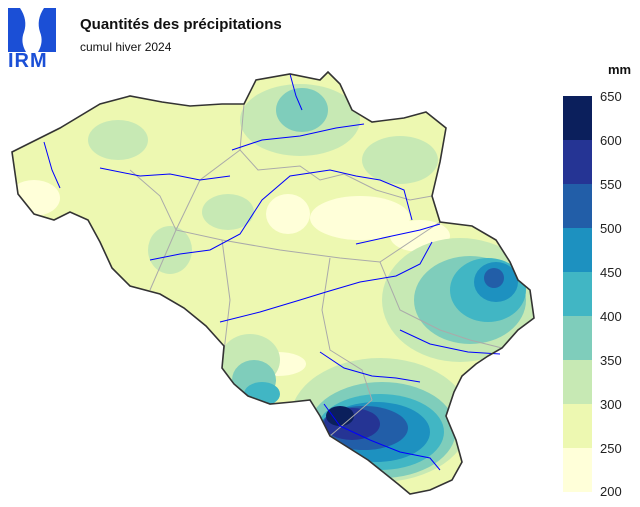 Image resolution: width=640 pixels, height=507 pixels. Describe the element at coordinates (611, 404) in the screenshot. I see `legend-label-300: 300` at that location.